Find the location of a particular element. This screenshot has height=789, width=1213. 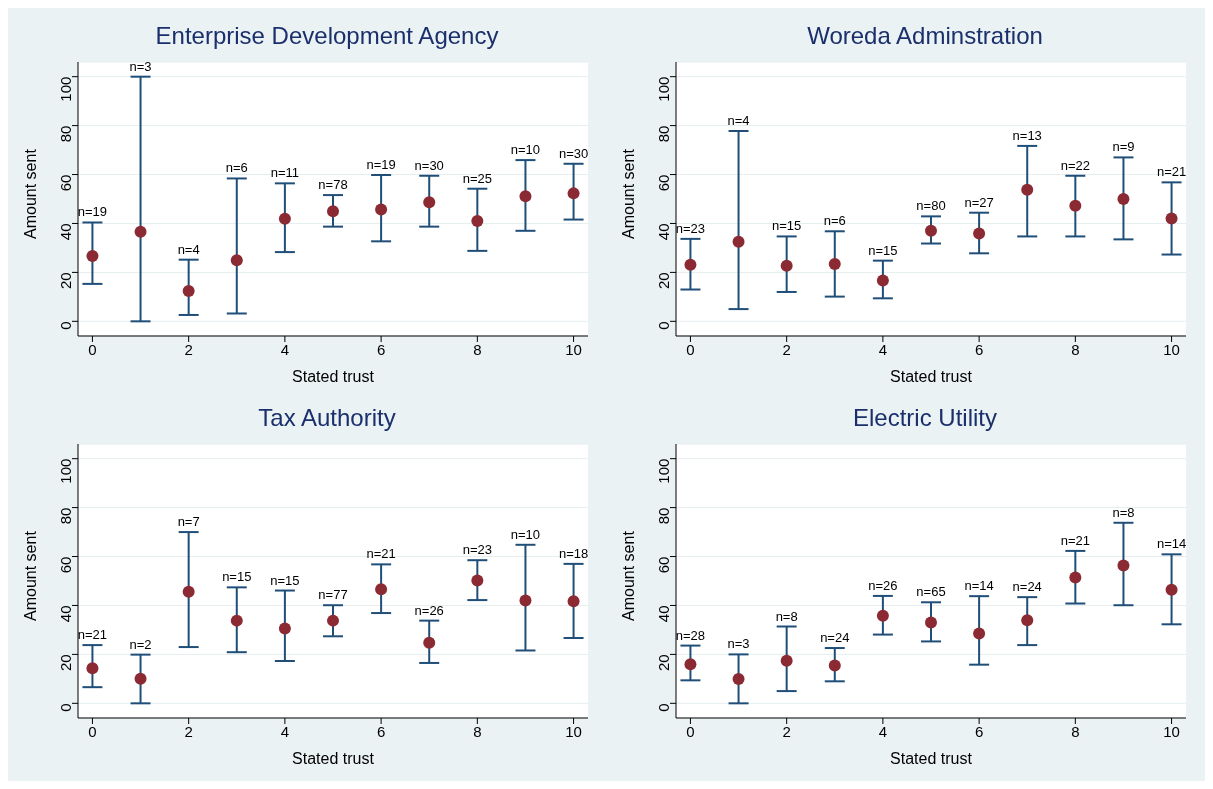

annotation: n=18 is located at coordinates (573, 553).